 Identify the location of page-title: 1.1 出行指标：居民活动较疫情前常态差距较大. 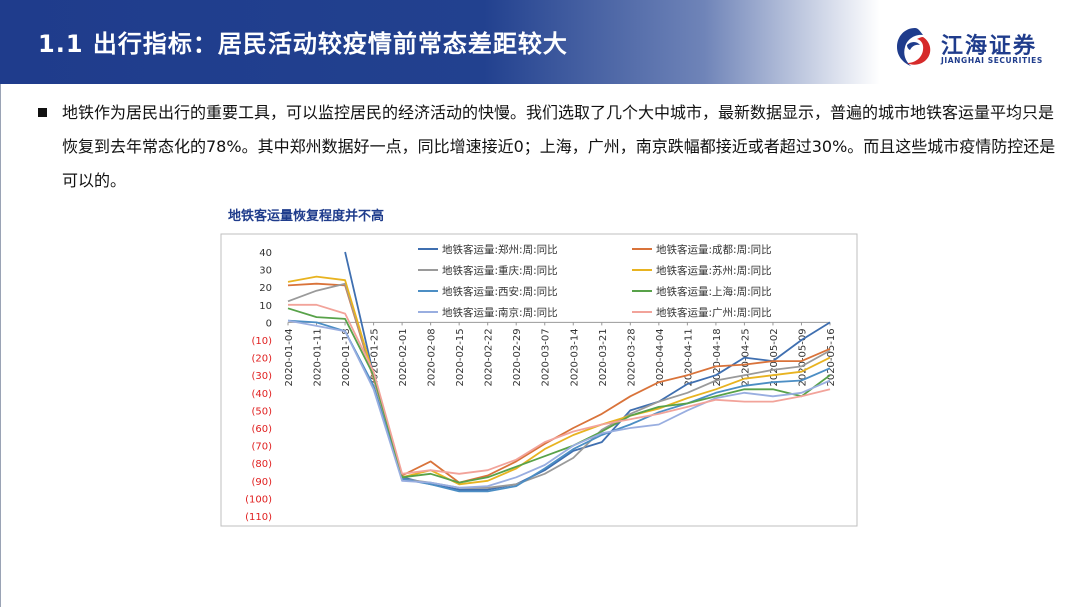
(303, 44).